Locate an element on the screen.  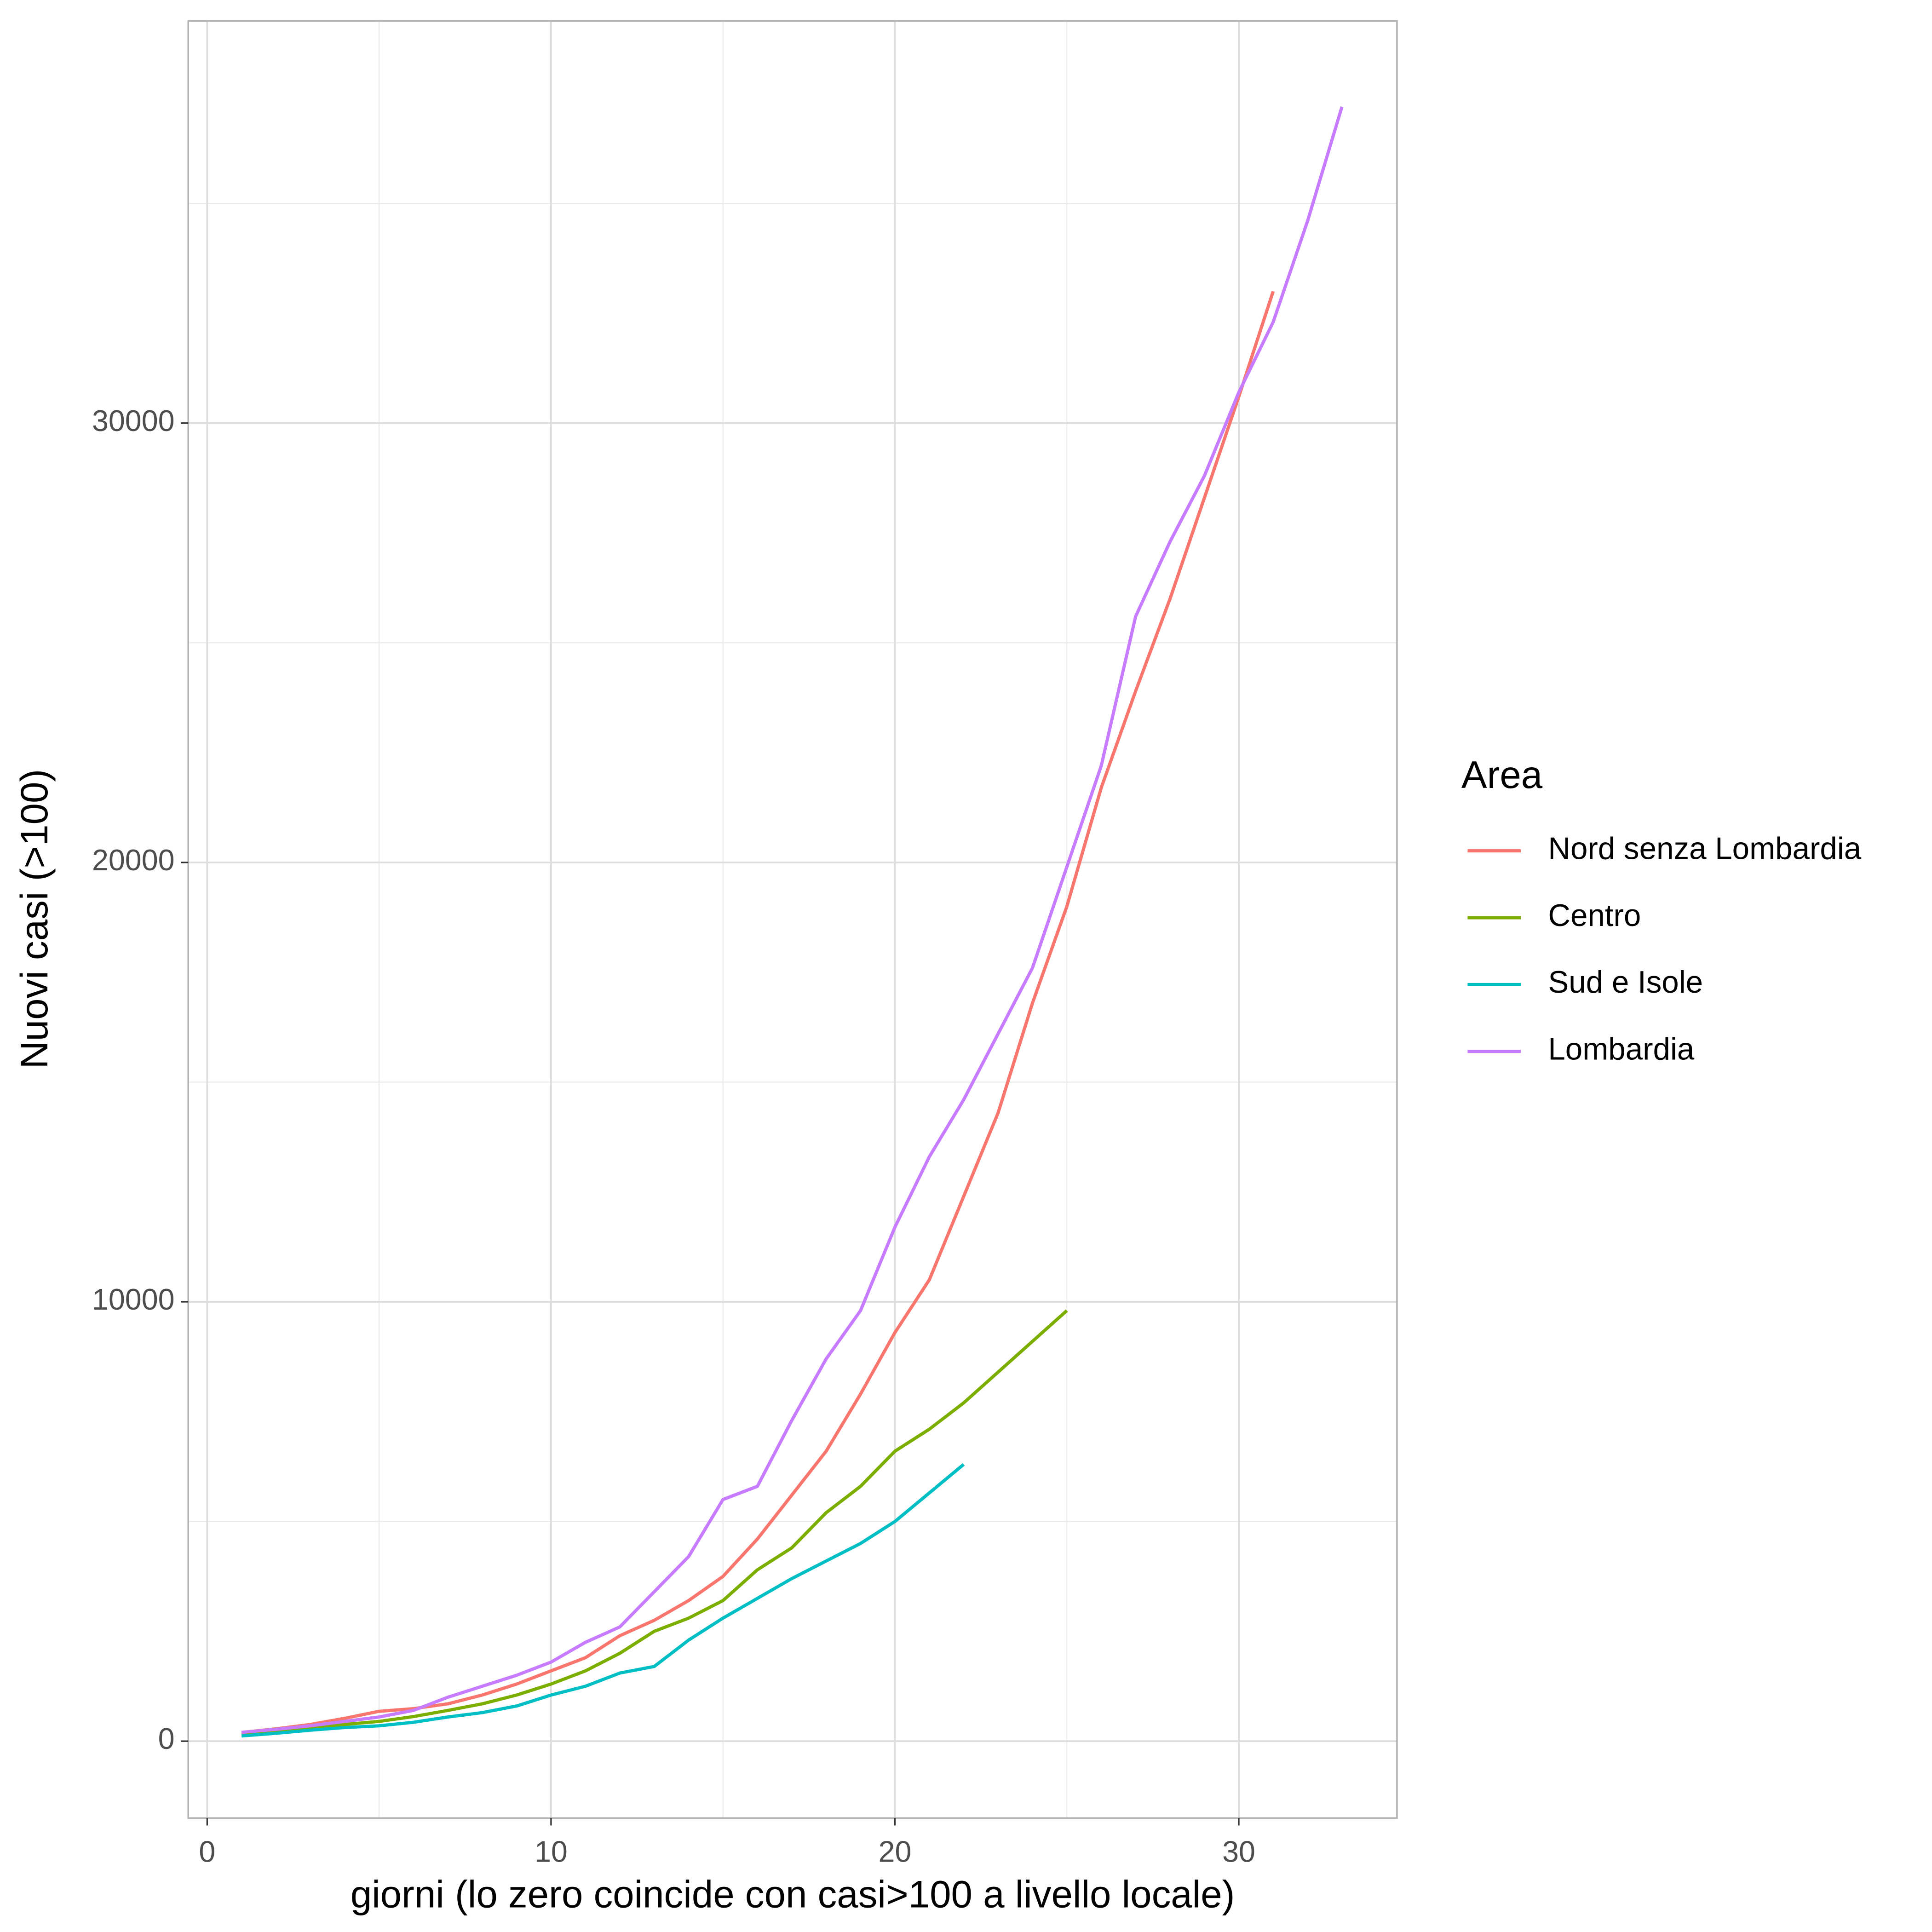
y-tick-label: 20000 is located at coordinates (133, 860).